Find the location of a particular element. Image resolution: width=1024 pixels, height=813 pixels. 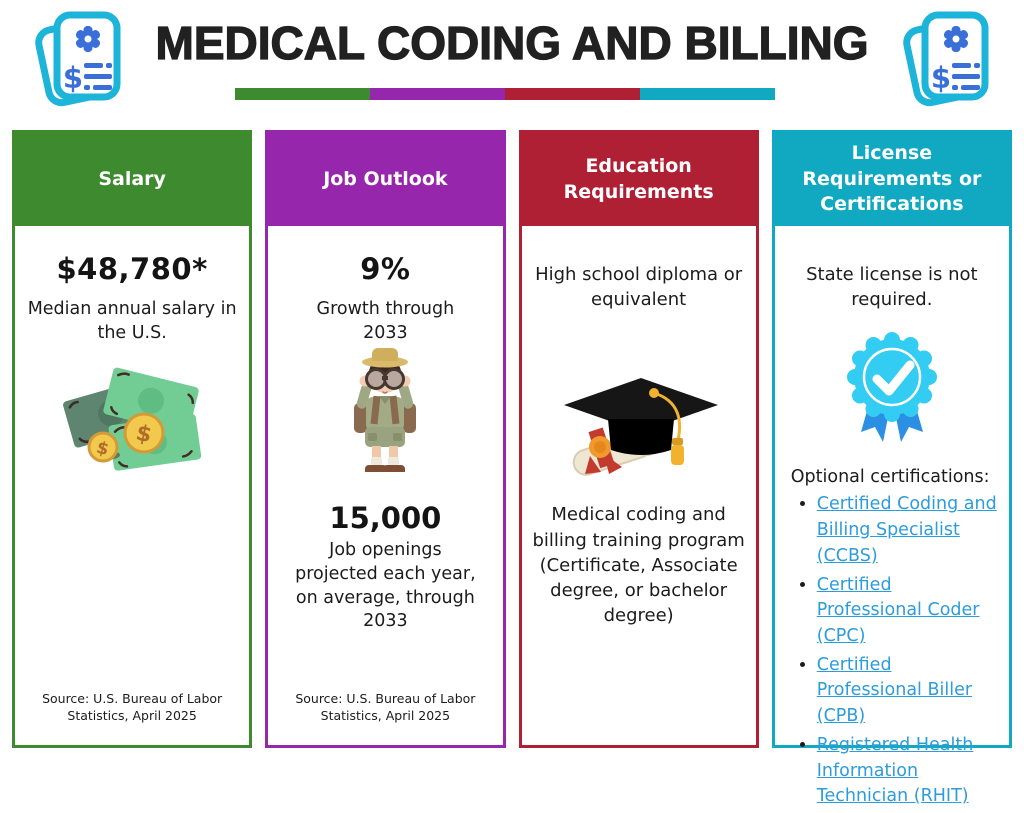

education-card-body: High school diploma or equivalent is located at coordinates (639, 485).